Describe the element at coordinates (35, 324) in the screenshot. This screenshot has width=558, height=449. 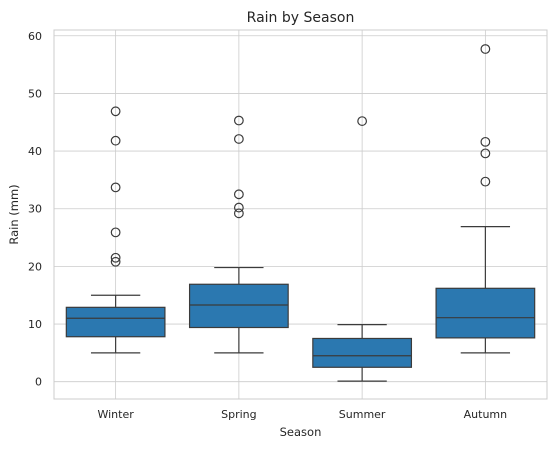
I see `y-tick-label: 10` at that location.